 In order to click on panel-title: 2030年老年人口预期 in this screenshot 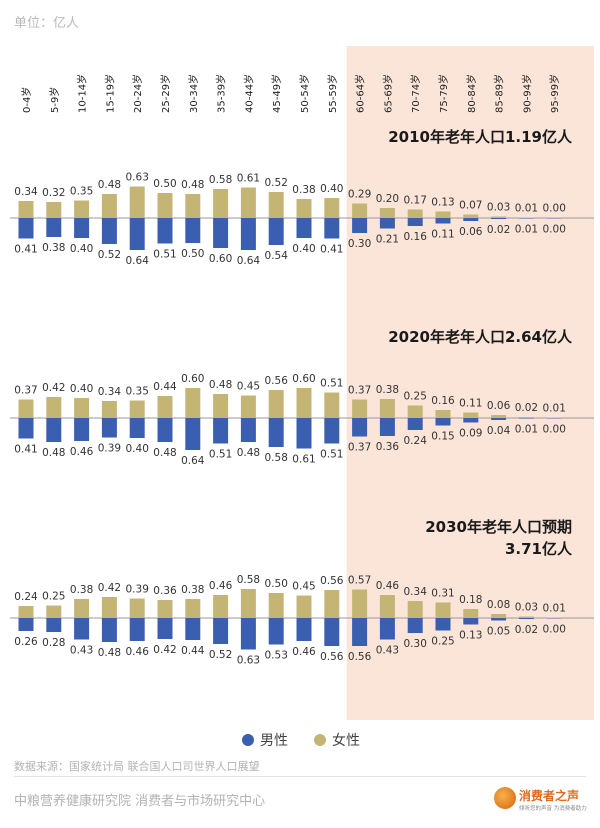, I will do `click(498, 527)`.